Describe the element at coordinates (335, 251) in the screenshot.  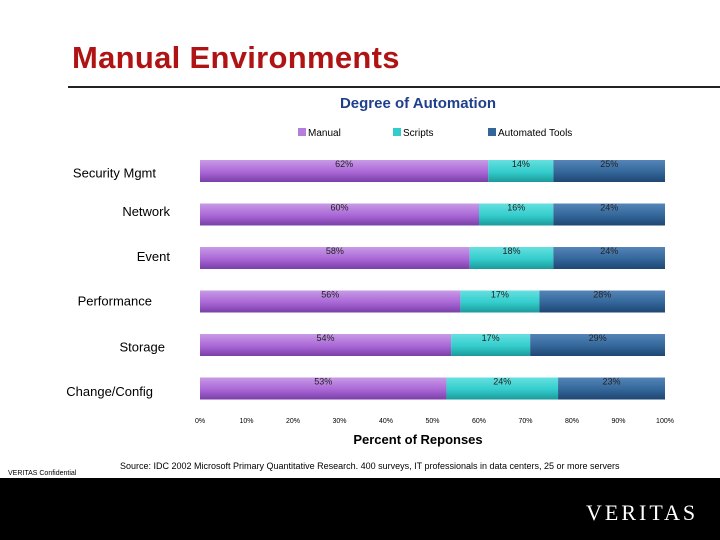
I see `data-label: 58%` at that location.